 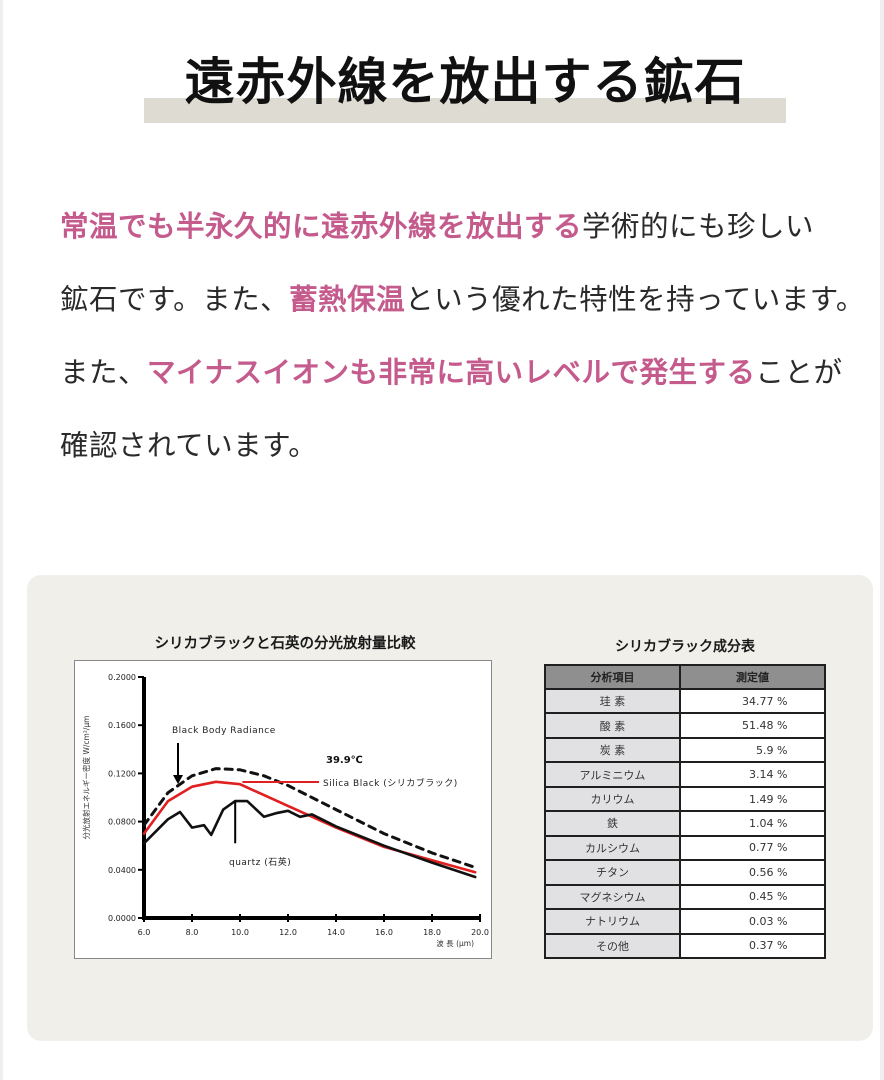 What do you see at coordinates (104, 372) in the screenshot?
I see `body-text: また、` at bounding box center [104, 372].